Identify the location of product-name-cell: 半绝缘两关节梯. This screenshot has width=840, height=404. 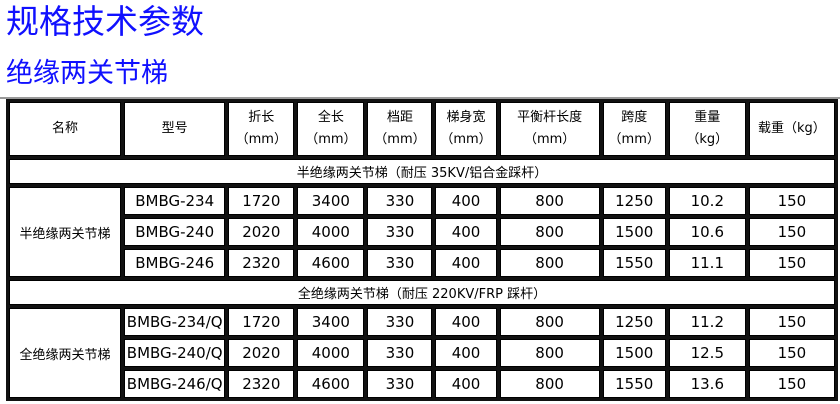
(65, 232).